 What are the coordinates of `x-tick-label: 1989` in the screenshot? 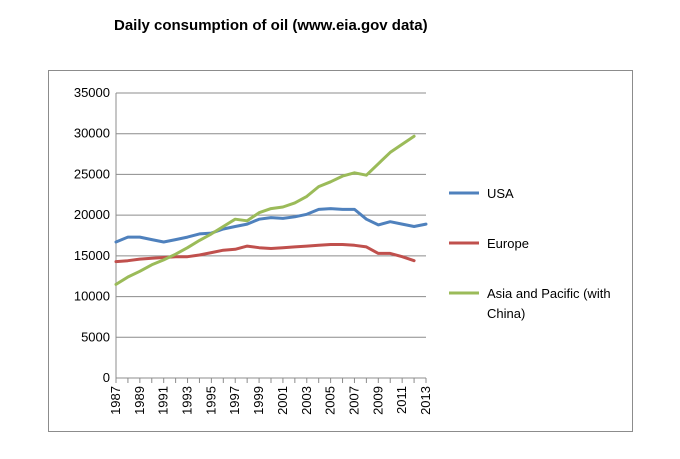 It's located at (139, 400).